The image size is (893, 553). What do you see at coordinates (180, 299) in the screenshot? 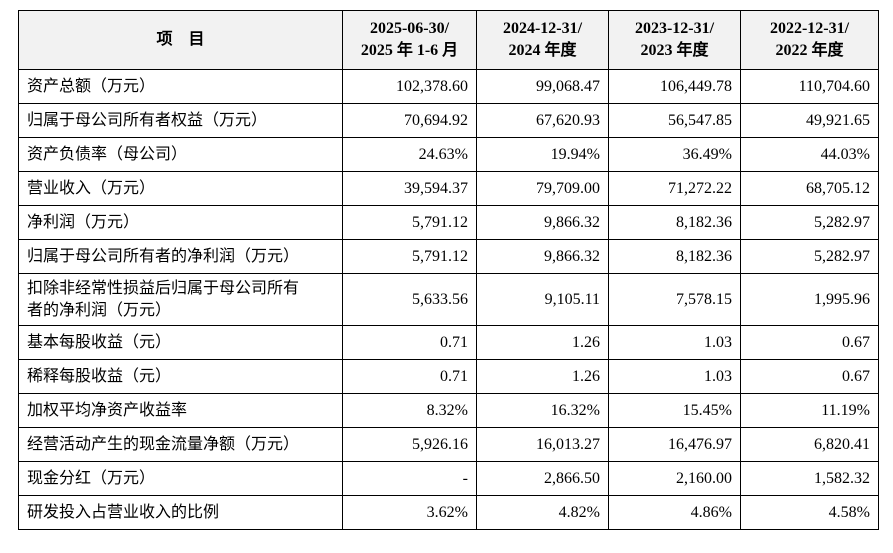
I see `row-label: 扣除非经常性损益后归属于母公司所有者的净利润（万元）` at bounding box center [180, 299].